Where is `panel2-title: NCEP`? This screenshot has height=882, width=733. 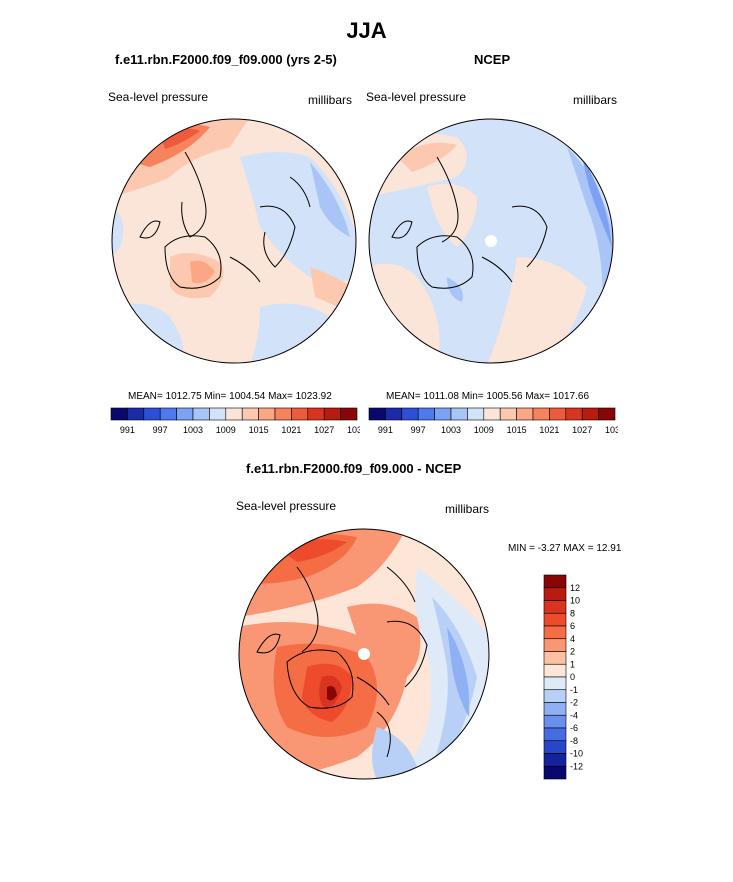
panel2-title: NCEP is located at coordinates (492, 59).